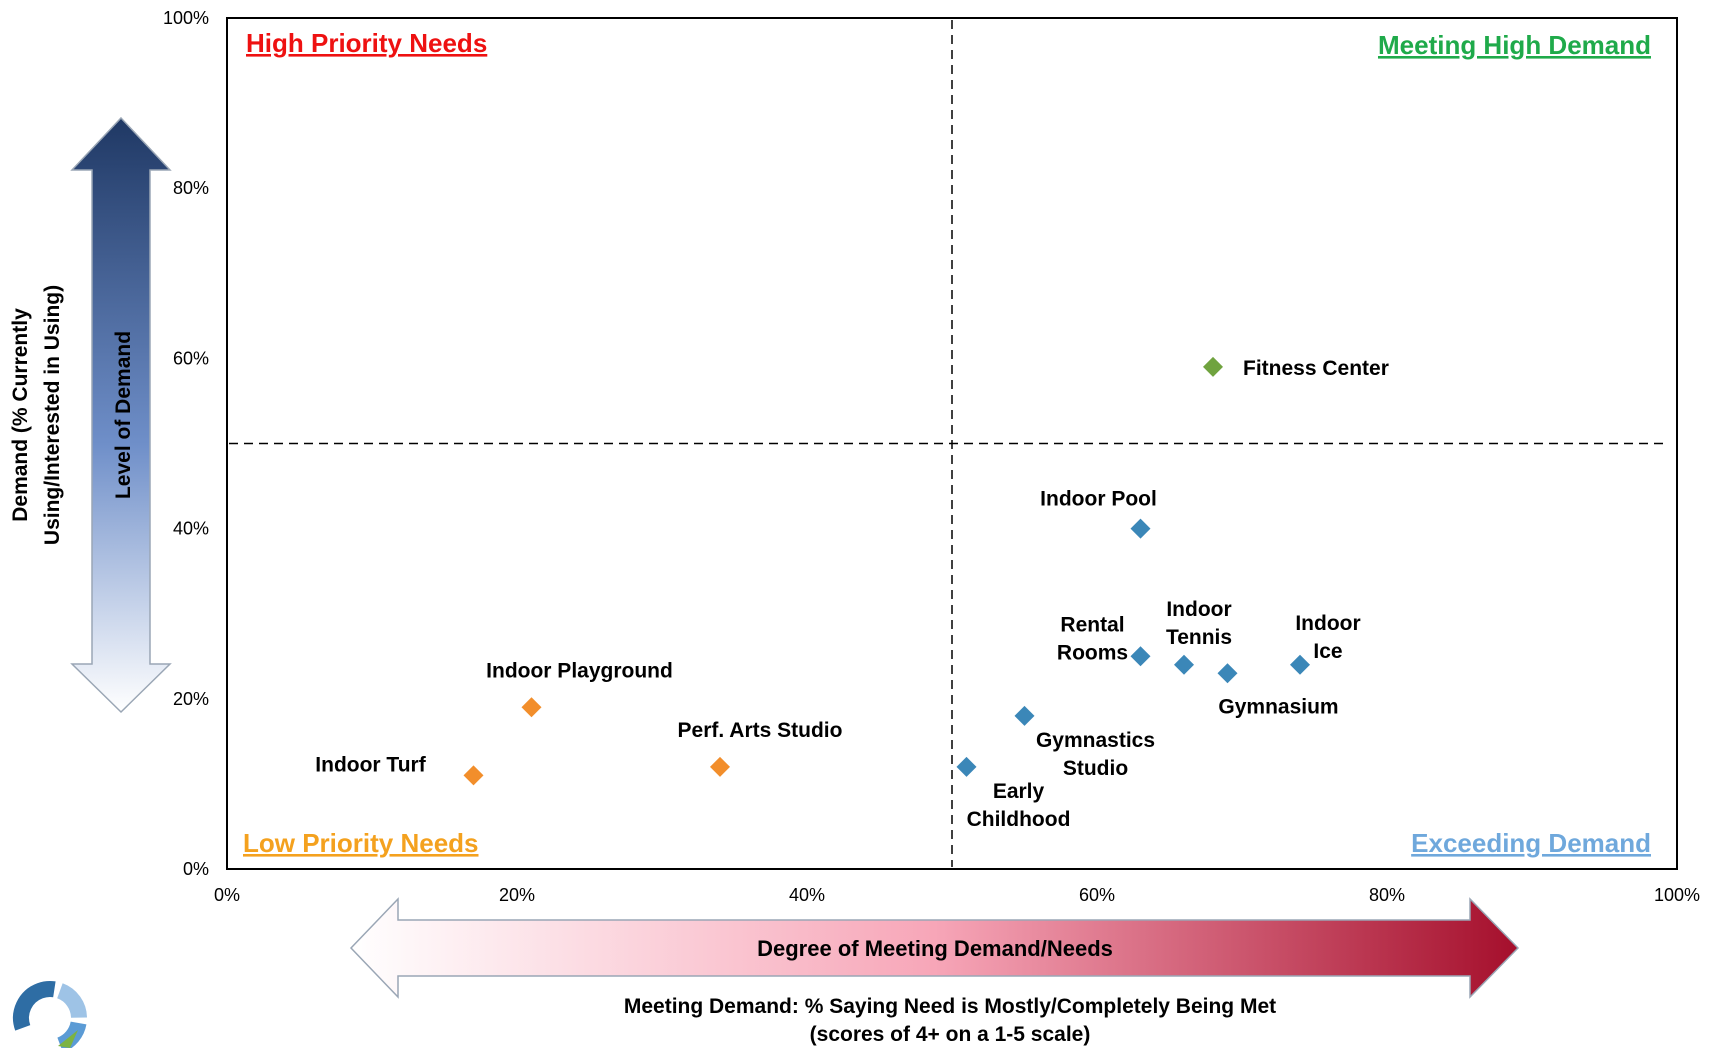 This screenshot has height=1048, width=1717. Describe the element at coordinates (1097, 895) in the screenshot. I see `x-tick-label: 60%` at that location.